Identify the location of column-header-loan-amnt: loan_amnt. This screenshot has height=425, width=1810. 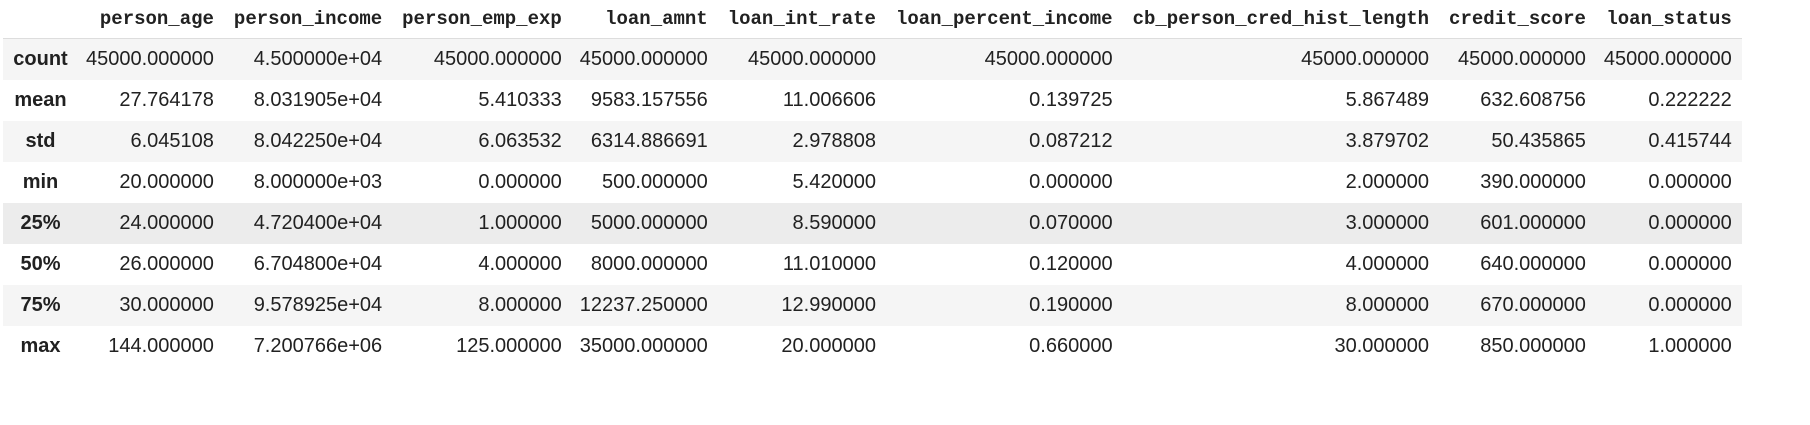
(644, 19).